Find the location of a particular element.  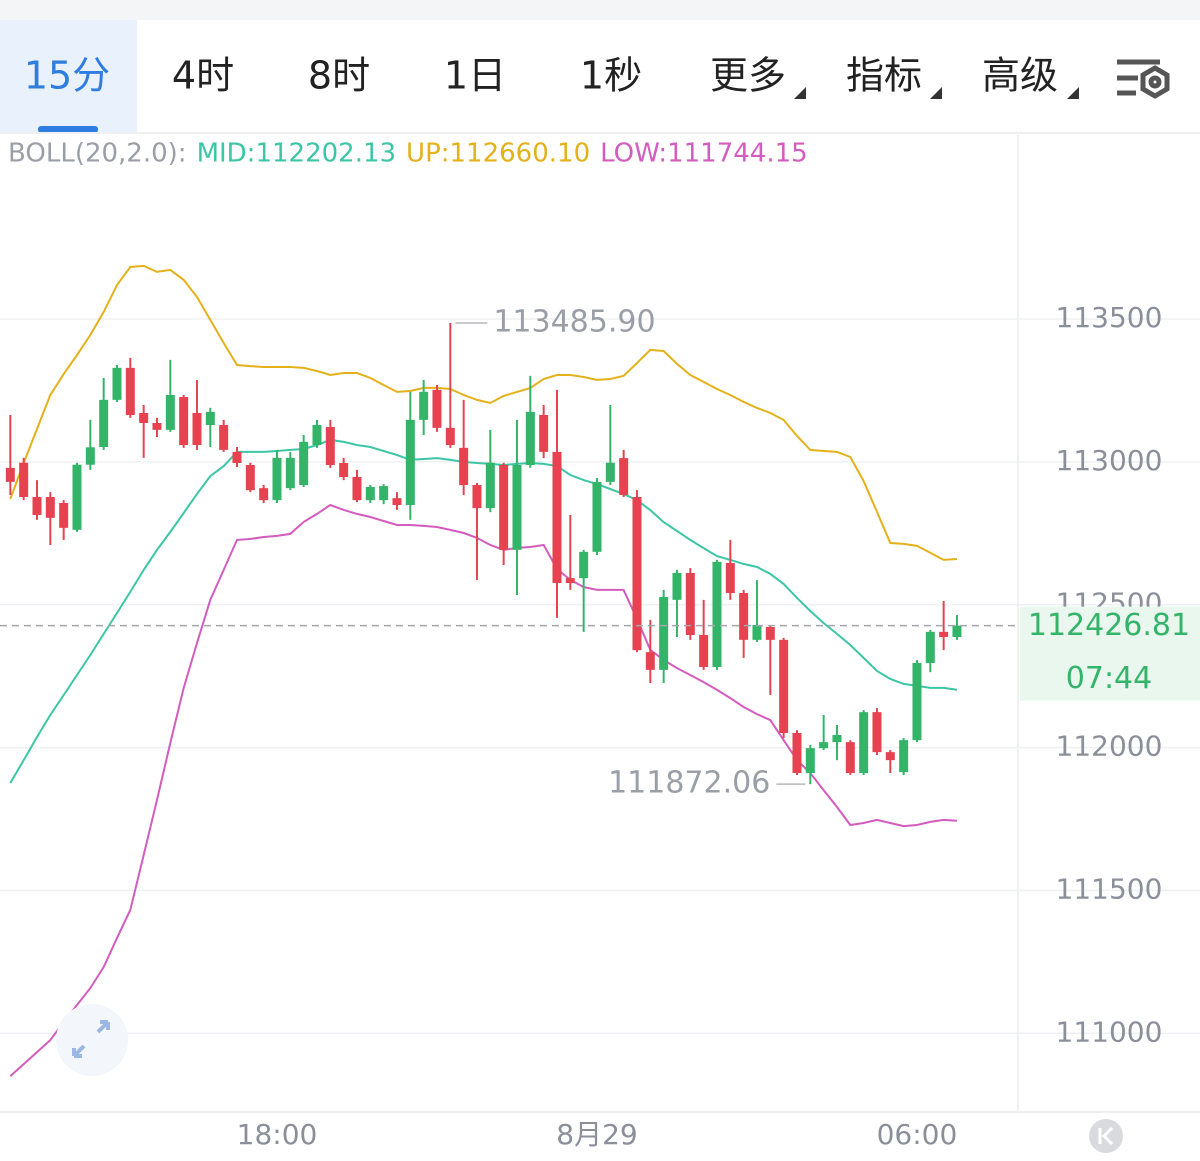

settings-icon is located at coordinates (1143, 79).